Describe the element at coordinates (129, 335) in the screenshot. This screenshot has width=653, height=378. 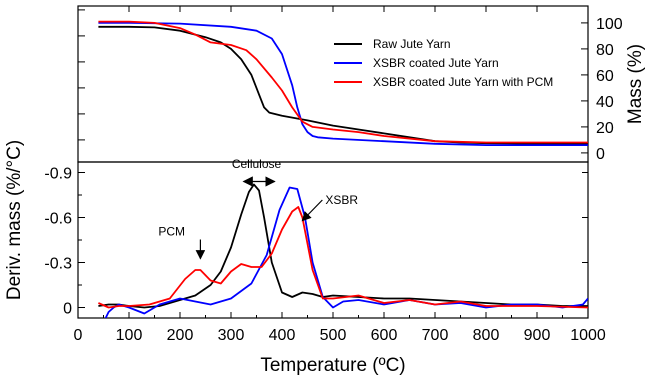
I see `x-tick-label: 100` at that location.